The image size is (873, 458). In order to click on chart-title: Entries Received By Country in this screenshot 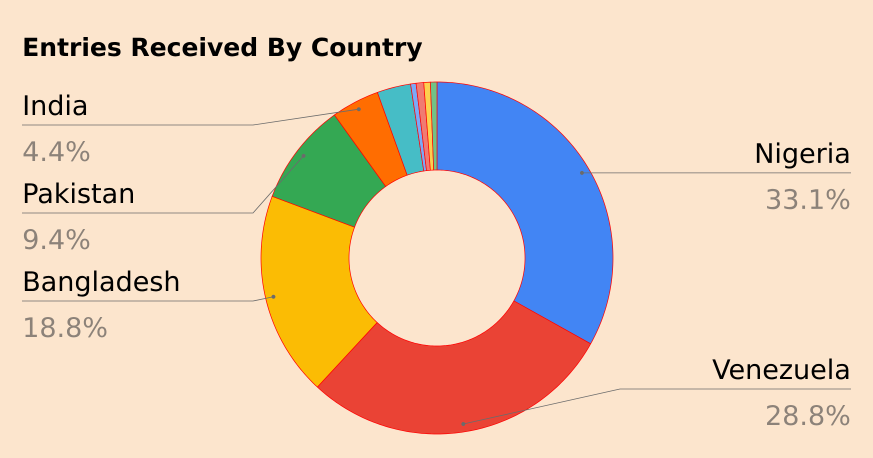, I will do `click(223, 49)`.